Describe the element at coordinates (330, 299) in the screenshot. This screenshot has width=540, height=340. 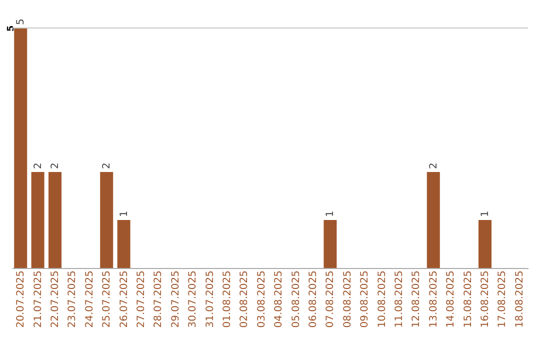
I see `x-tick-label: 07.08.2025` at that location.